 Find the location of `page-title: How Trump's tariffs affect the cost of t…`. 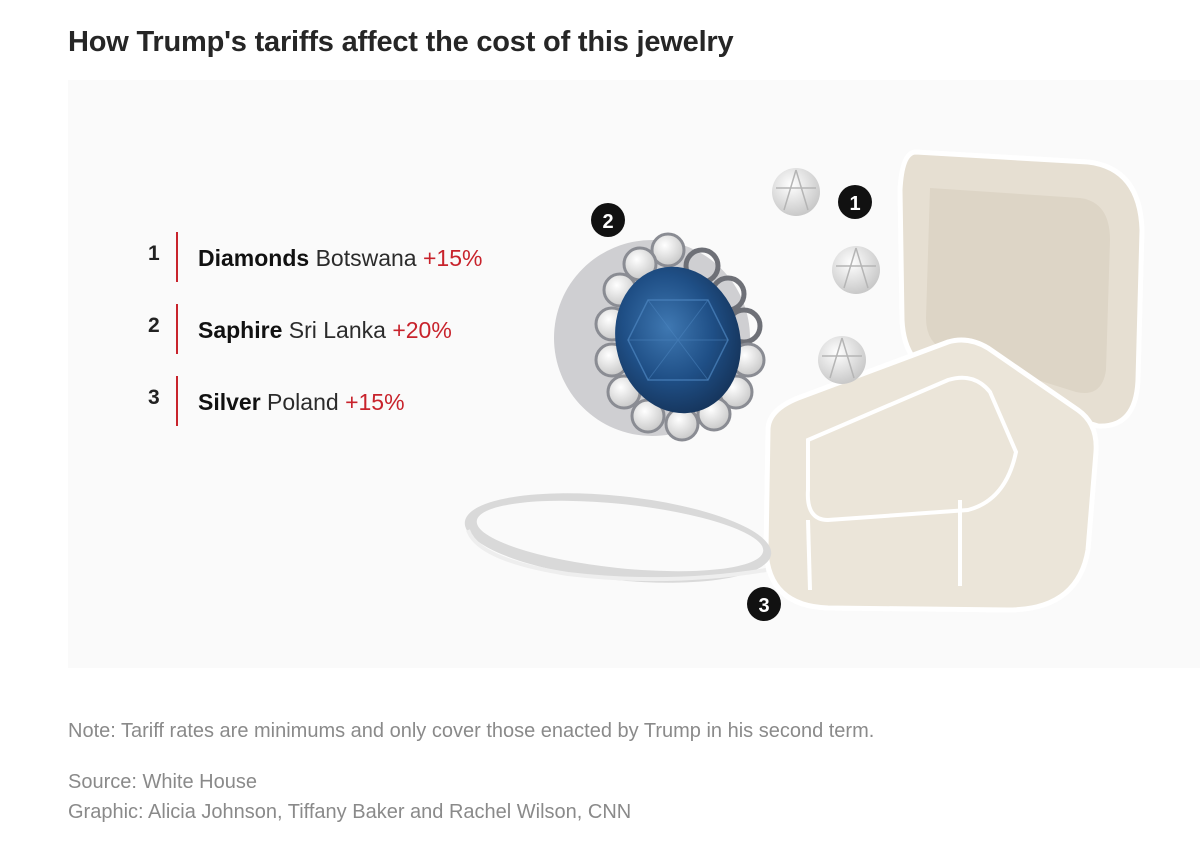

page-title: How Trump's tariffs affect the cost of t… is located at coordinates (401, 42).